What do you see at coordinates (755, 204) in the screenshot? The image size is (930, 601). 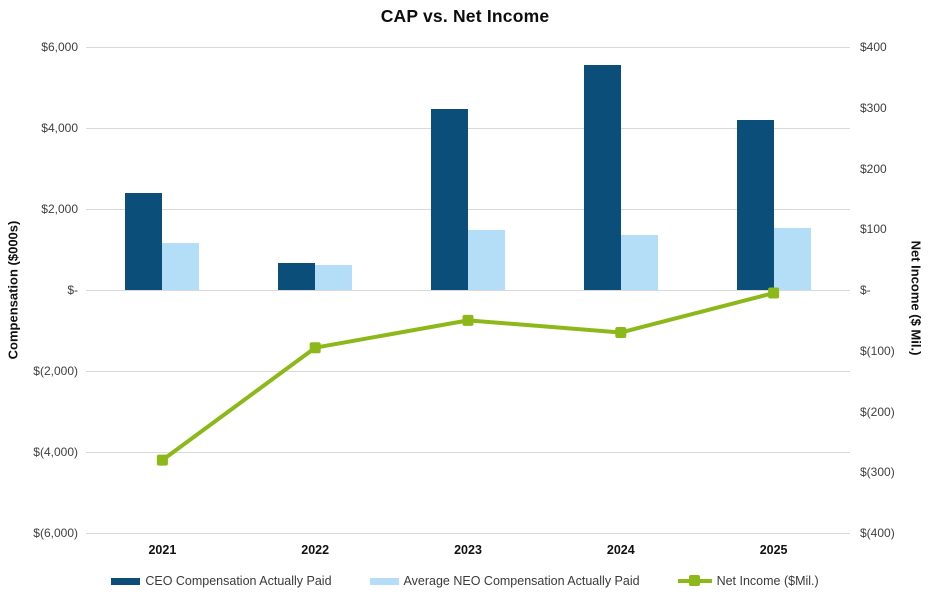 I see `bar-ceo-2025` at bounding box center [755, 204].